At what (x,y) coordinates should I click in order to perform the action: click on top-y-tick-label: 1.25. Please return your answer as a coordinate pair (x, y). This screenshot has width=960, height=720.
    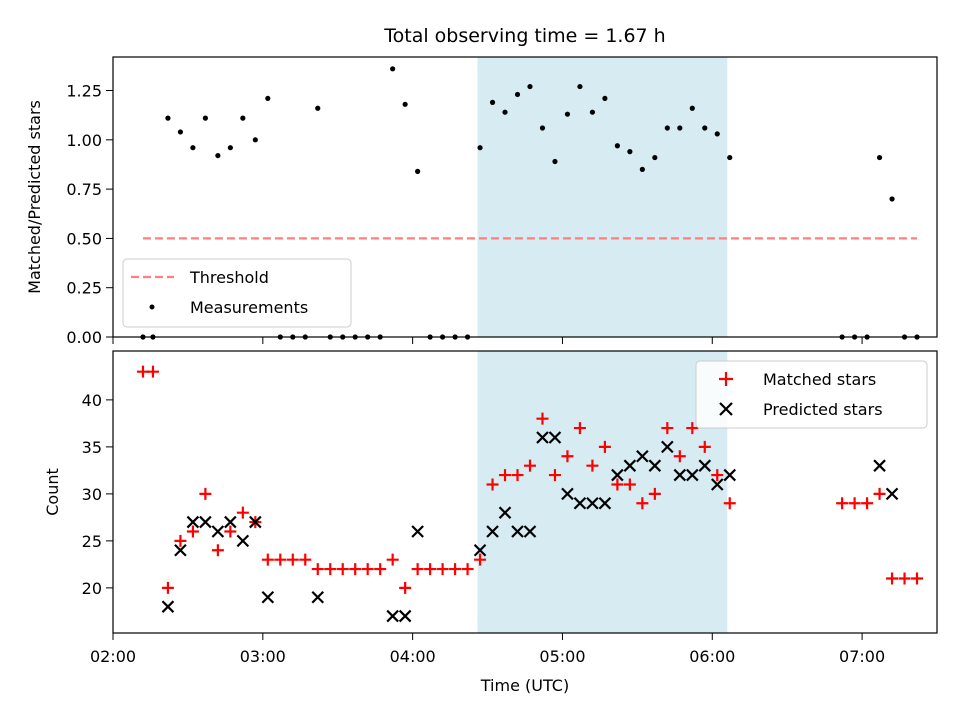
    Looking at the image, I should click on (84, 91).